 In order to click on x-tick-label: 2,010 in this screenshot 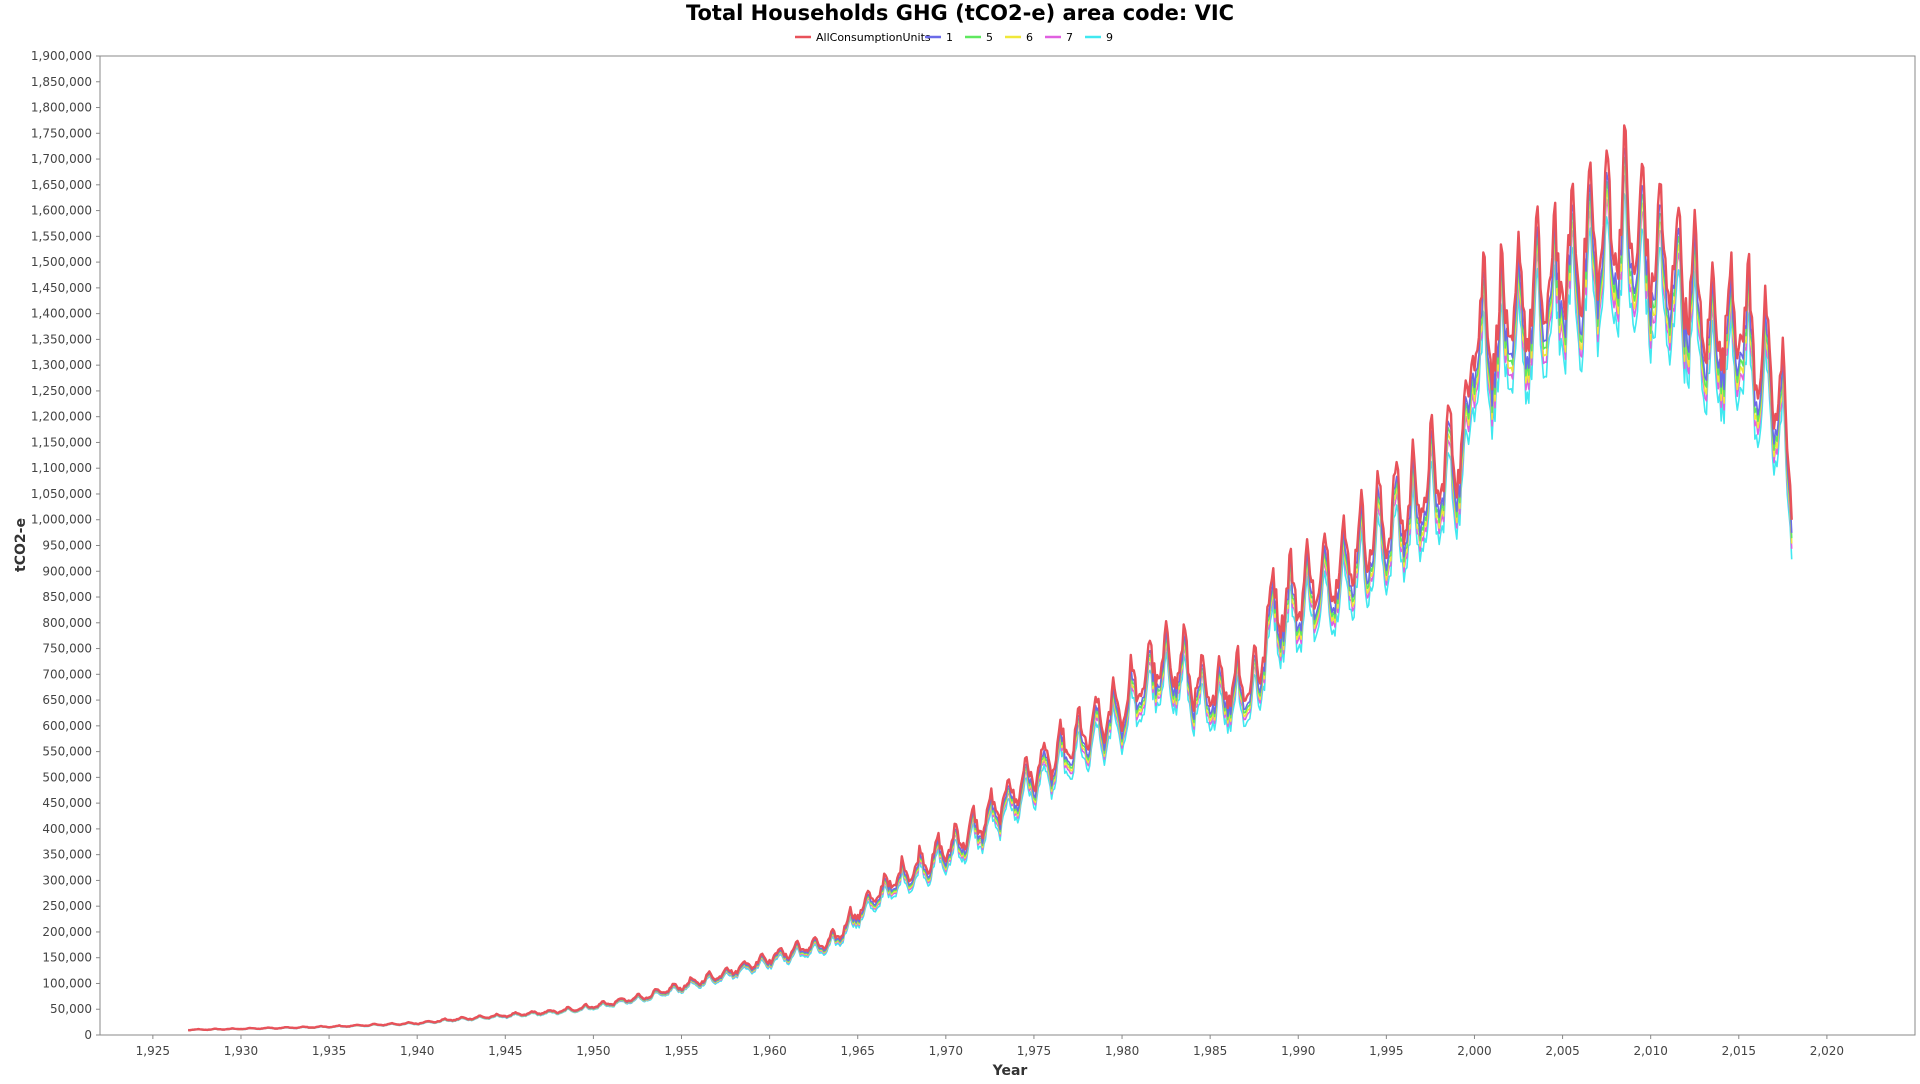, I will do `click(1650, 1051)`.